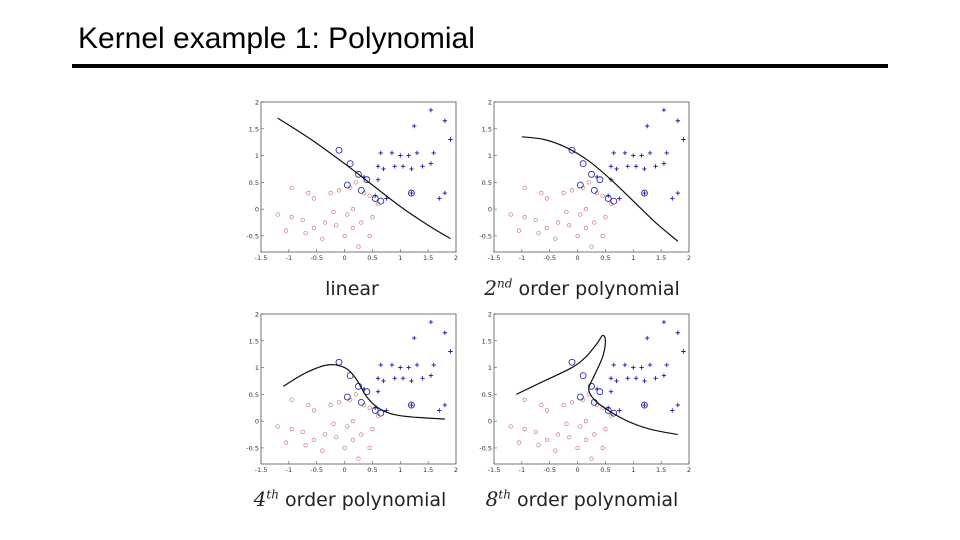  What do you see at coordinates (485, 236) in the screenshot?
I see `y-tick-label: -0.5` at bounding box center [485, 236].